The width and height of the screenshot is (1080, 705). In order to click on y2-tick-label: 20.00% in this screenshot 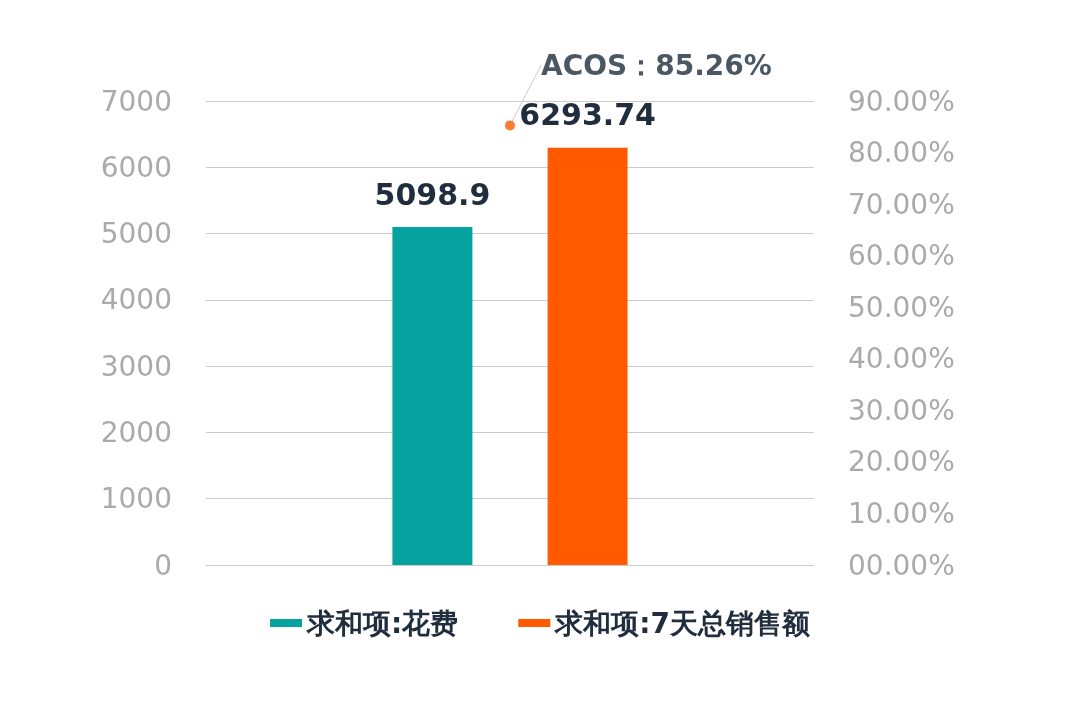, I will do `click(901, 462)`.